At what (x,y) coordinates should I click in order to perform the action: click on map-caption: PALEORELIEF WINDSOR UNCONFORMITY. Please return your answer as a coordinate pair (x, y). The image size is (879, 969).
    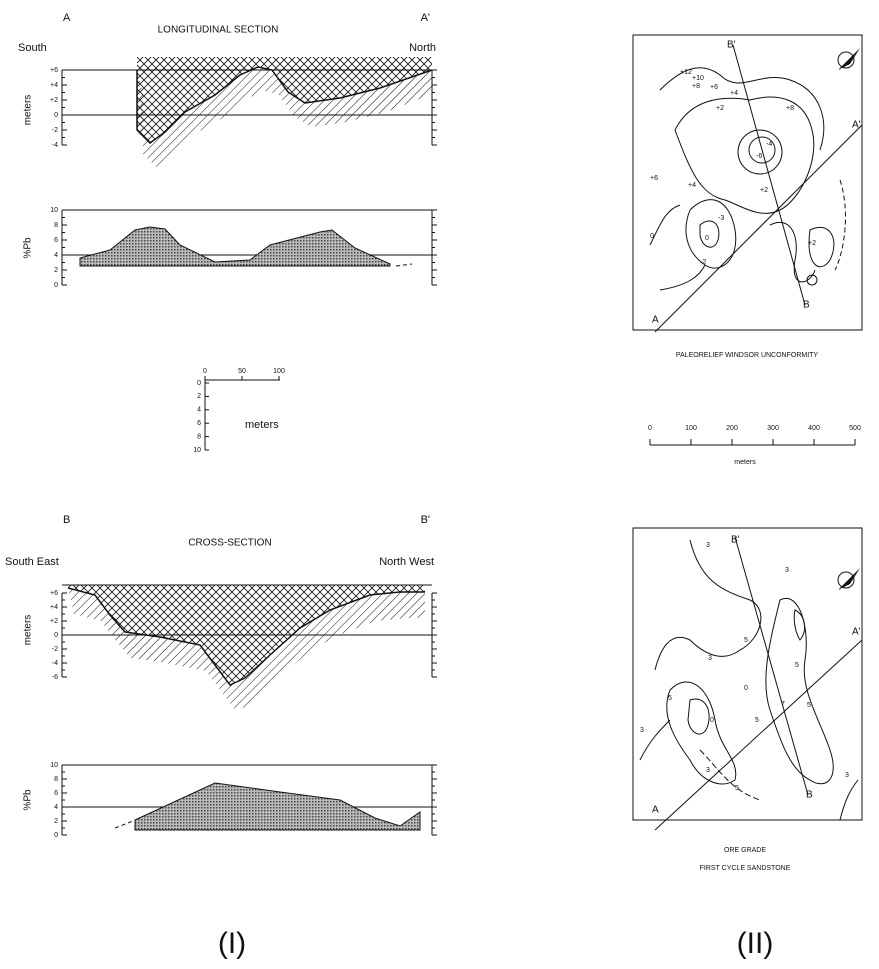
    Looking at the image, I should click on (747, 355).